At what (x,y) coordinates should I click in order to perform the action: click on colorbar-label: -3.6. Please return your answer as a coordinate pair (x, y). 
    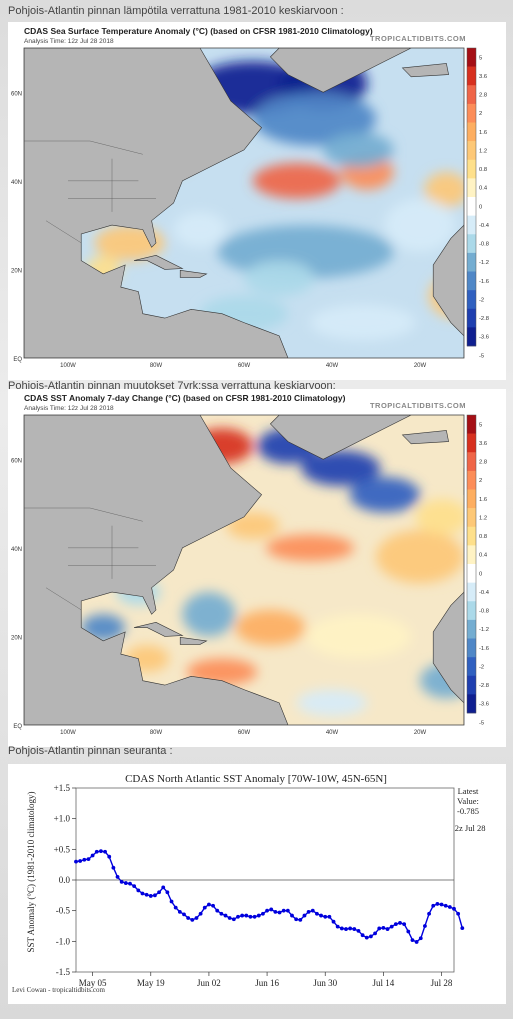
    Looking at the image, I should click on (484, 705).